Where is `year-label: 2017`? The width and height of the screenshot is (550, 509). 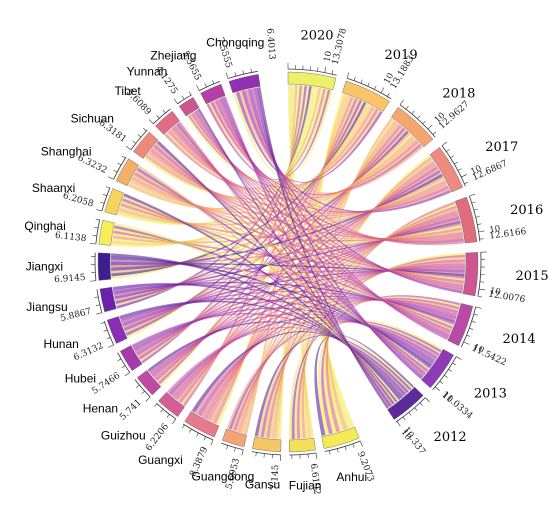
year-label: 2017 is located at coordinates (501, 147).